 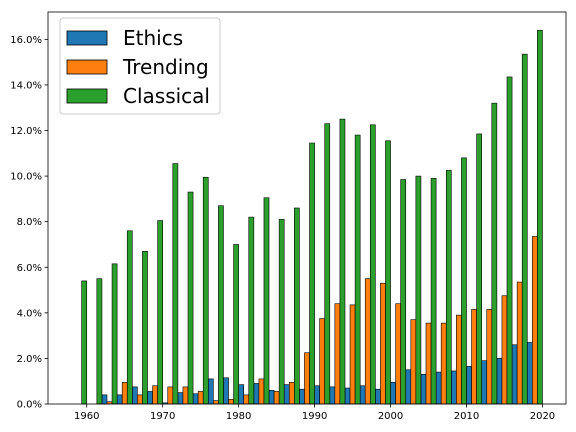 I want to click on x-tick-label: 1960, so click(x=86, y=416).